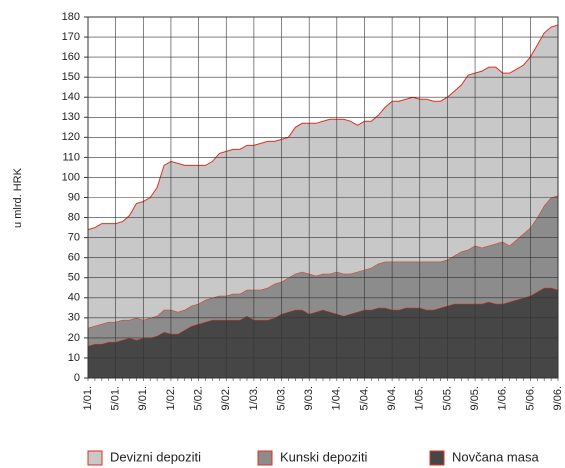 The image size is (565, 468). Describe the element at coordinates (74, 278) in the screenshot. I see `y-tick-label: 50` at that location.